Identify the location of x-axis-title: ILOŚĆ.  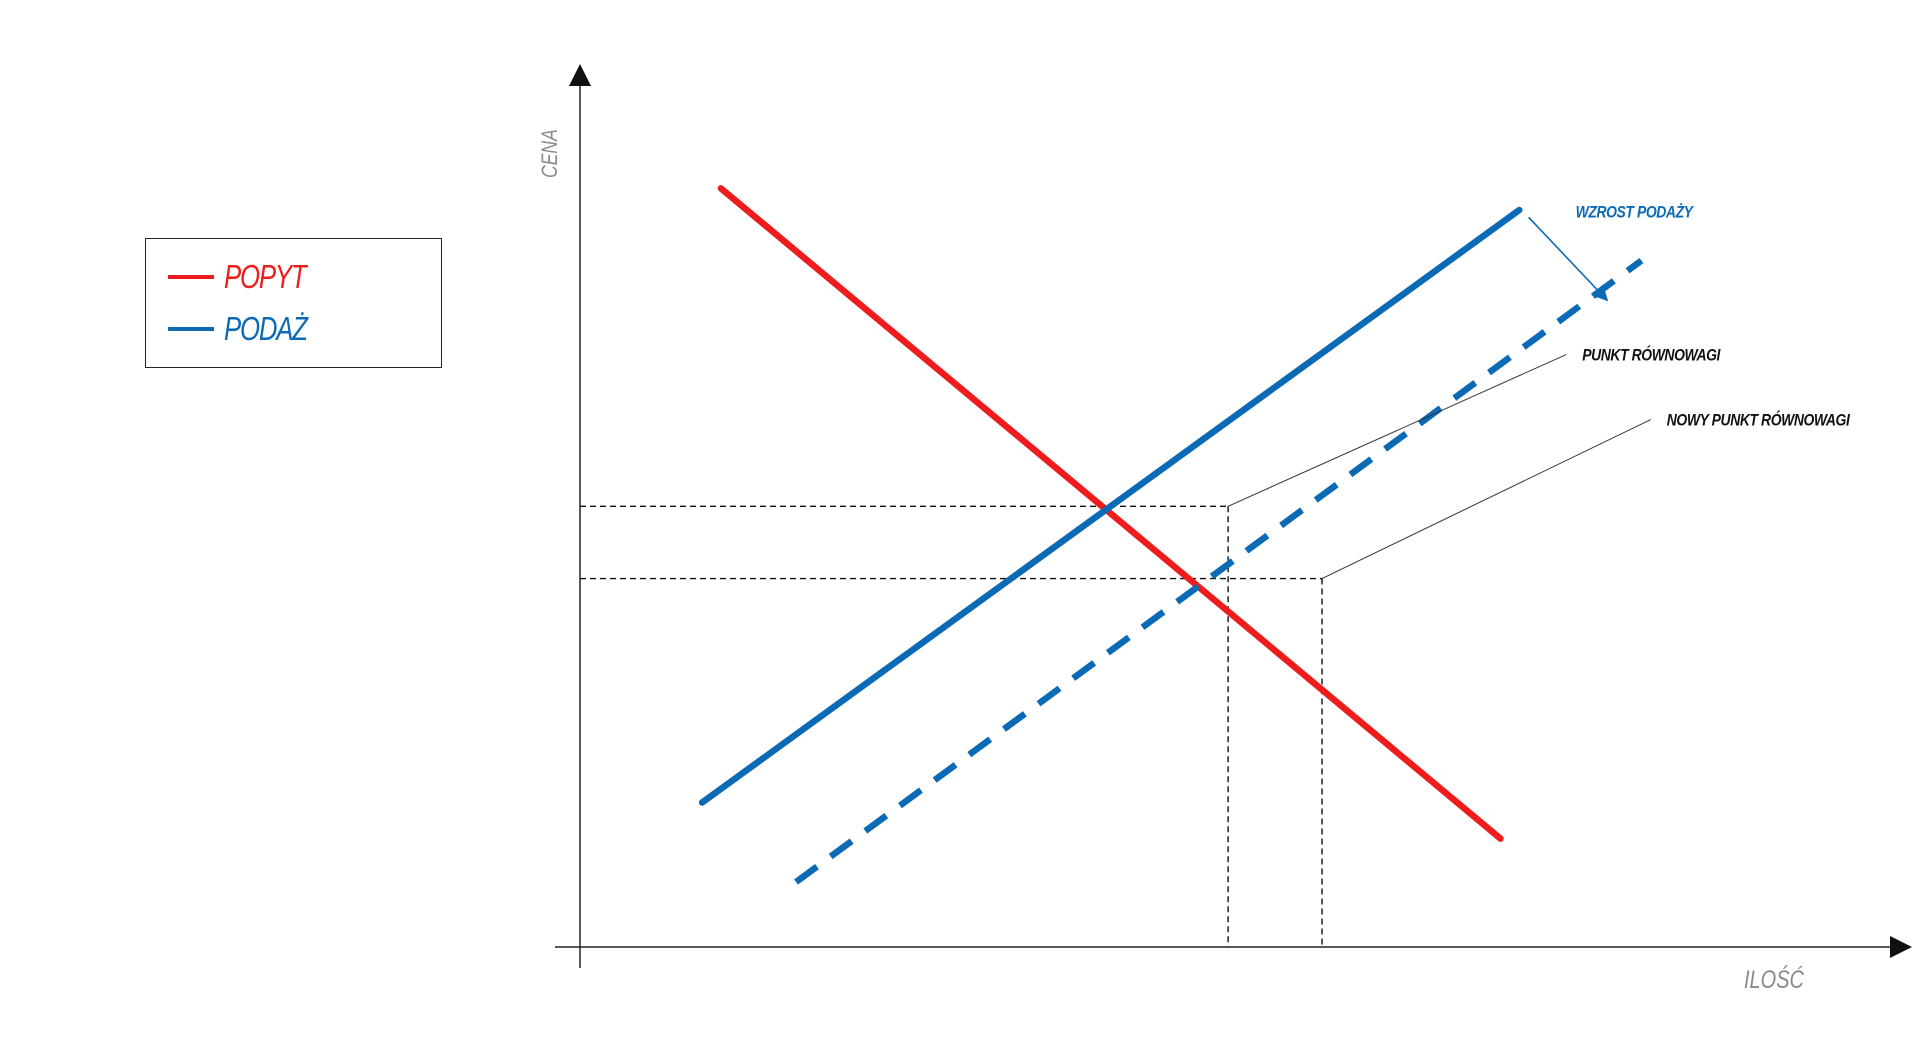
(1774, 980).